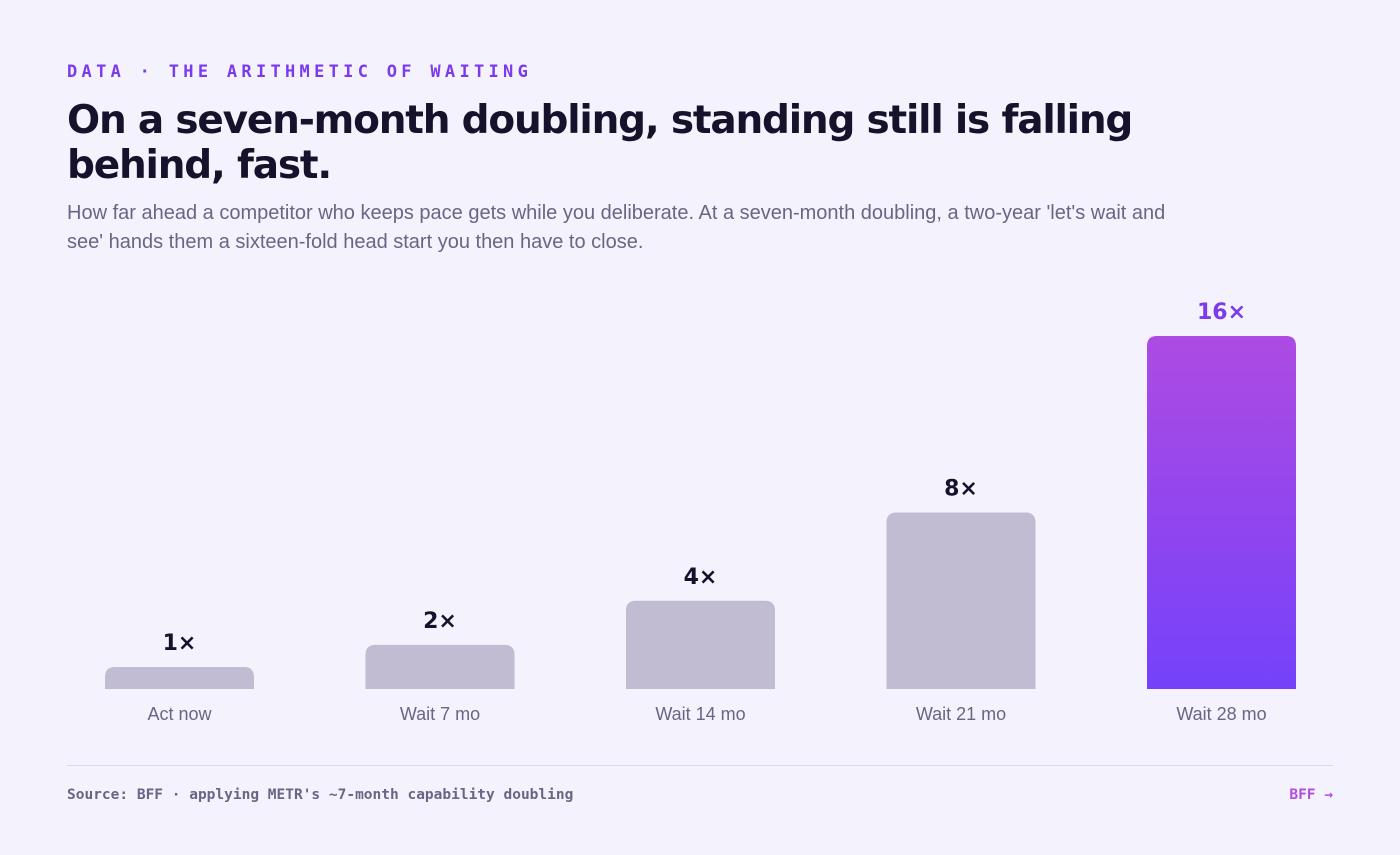 This screenshot has height=855, width=1400. What do you see at coordinates (1311, 795) in the screenshot?
I see `brand-link: BFF →` at bounding box center [1311, 795].